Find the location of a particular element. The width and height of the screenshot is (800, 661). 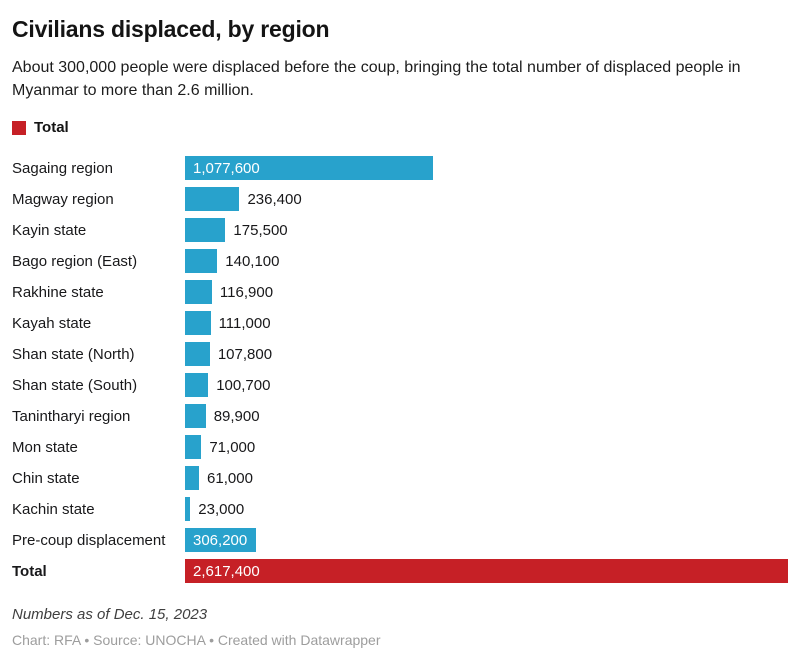

chart-row: Kayin state 175,500 is located at coordinates (400, 230).